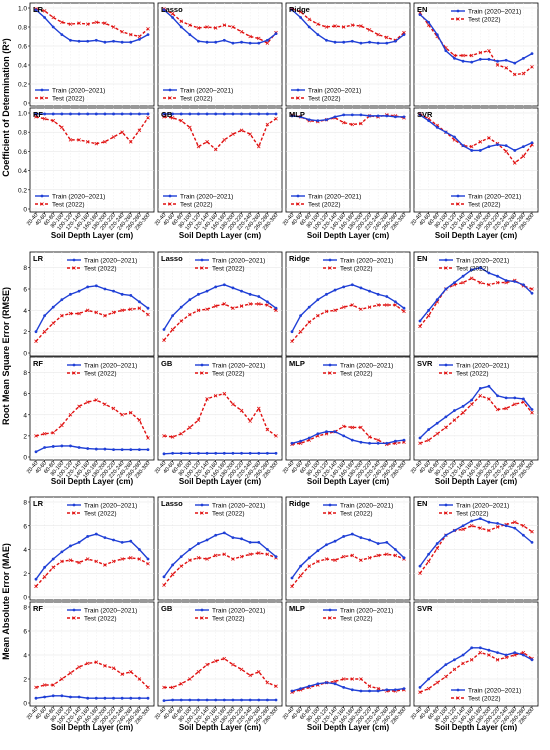 The width and height of the screenshot is (550, 750). What do you see at coordinates (6, 601) in the screenshot?
I see `y-axis-label: Mean Absolute Error (MAE)` at bounding box center [6, 601].